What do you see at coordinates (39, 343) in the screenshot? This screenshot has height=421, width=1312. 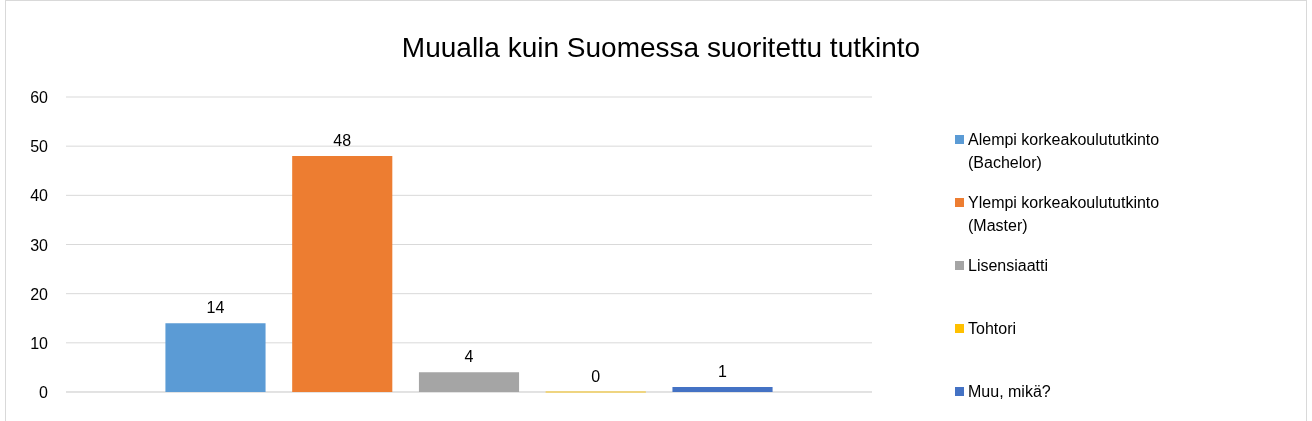 I see `y-tick-label: 10` at bounding box center [39, 343].